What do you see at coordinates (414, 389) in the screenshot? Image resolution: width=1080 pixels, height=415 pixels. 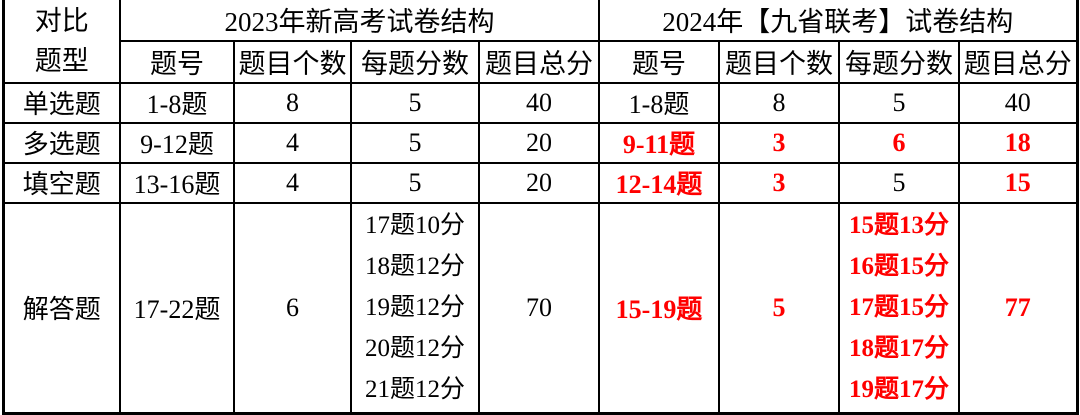 I see `score-line: 21题12分` at bounding box center [414, 389].